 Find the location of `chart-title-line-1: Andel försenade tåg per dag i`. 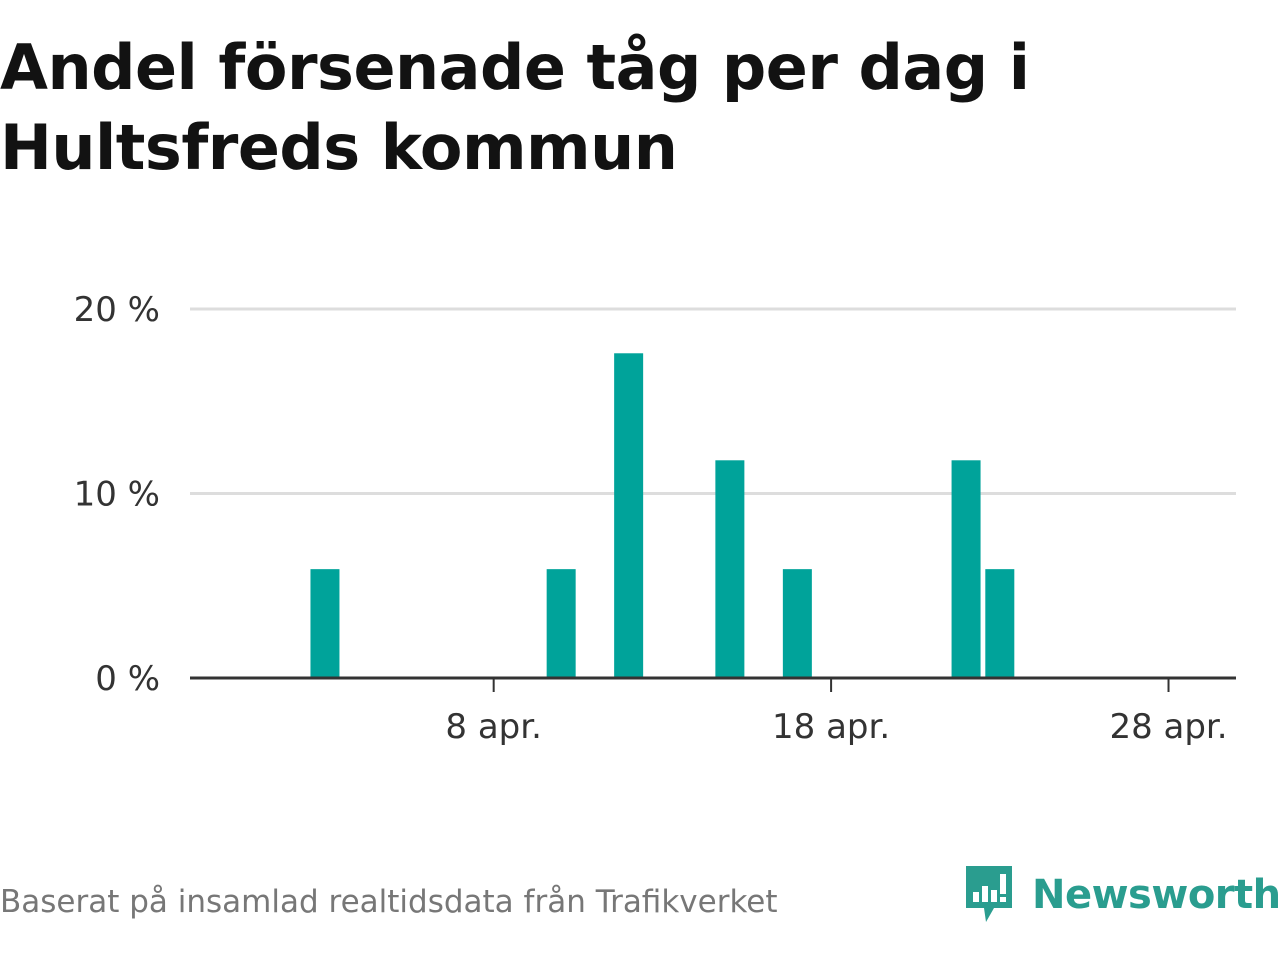

chart-title-line-1: Andel försenade tåg per dag i is located at coordinates (515, 67).